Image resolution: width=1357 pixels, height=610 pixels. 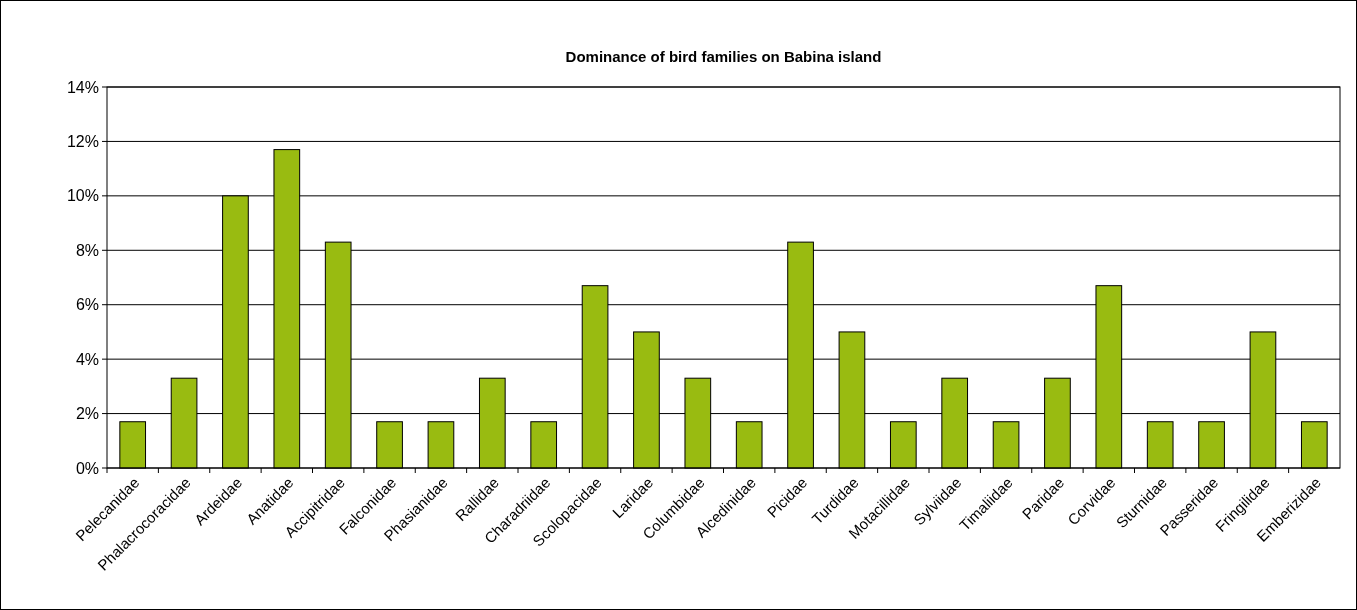 What do you see at coordinates (87, 468) in the screenshot?
I see `y-tick-label: 0%` at bounding box center [87, 468].